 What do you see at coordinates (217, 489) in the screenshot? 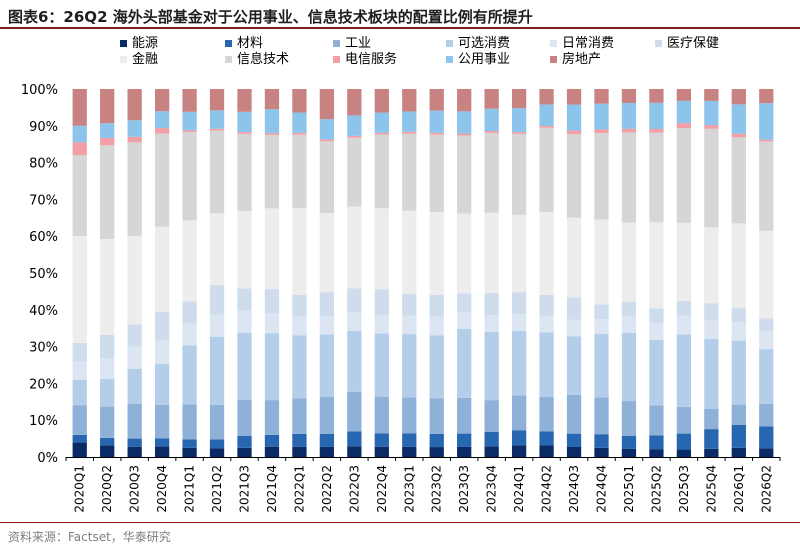
I see `x-tick-label: 2021Q2` at bounding box center [217, 489].